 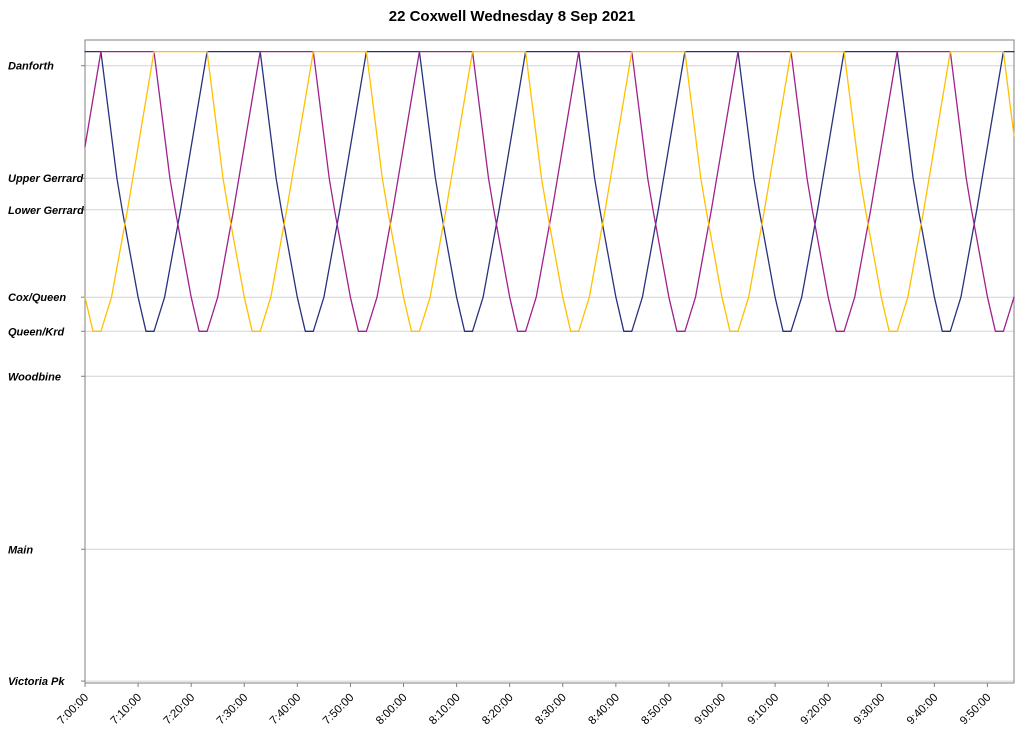 I want to click on x-axis-label: 7:20:00, so click(x=180, y=710).